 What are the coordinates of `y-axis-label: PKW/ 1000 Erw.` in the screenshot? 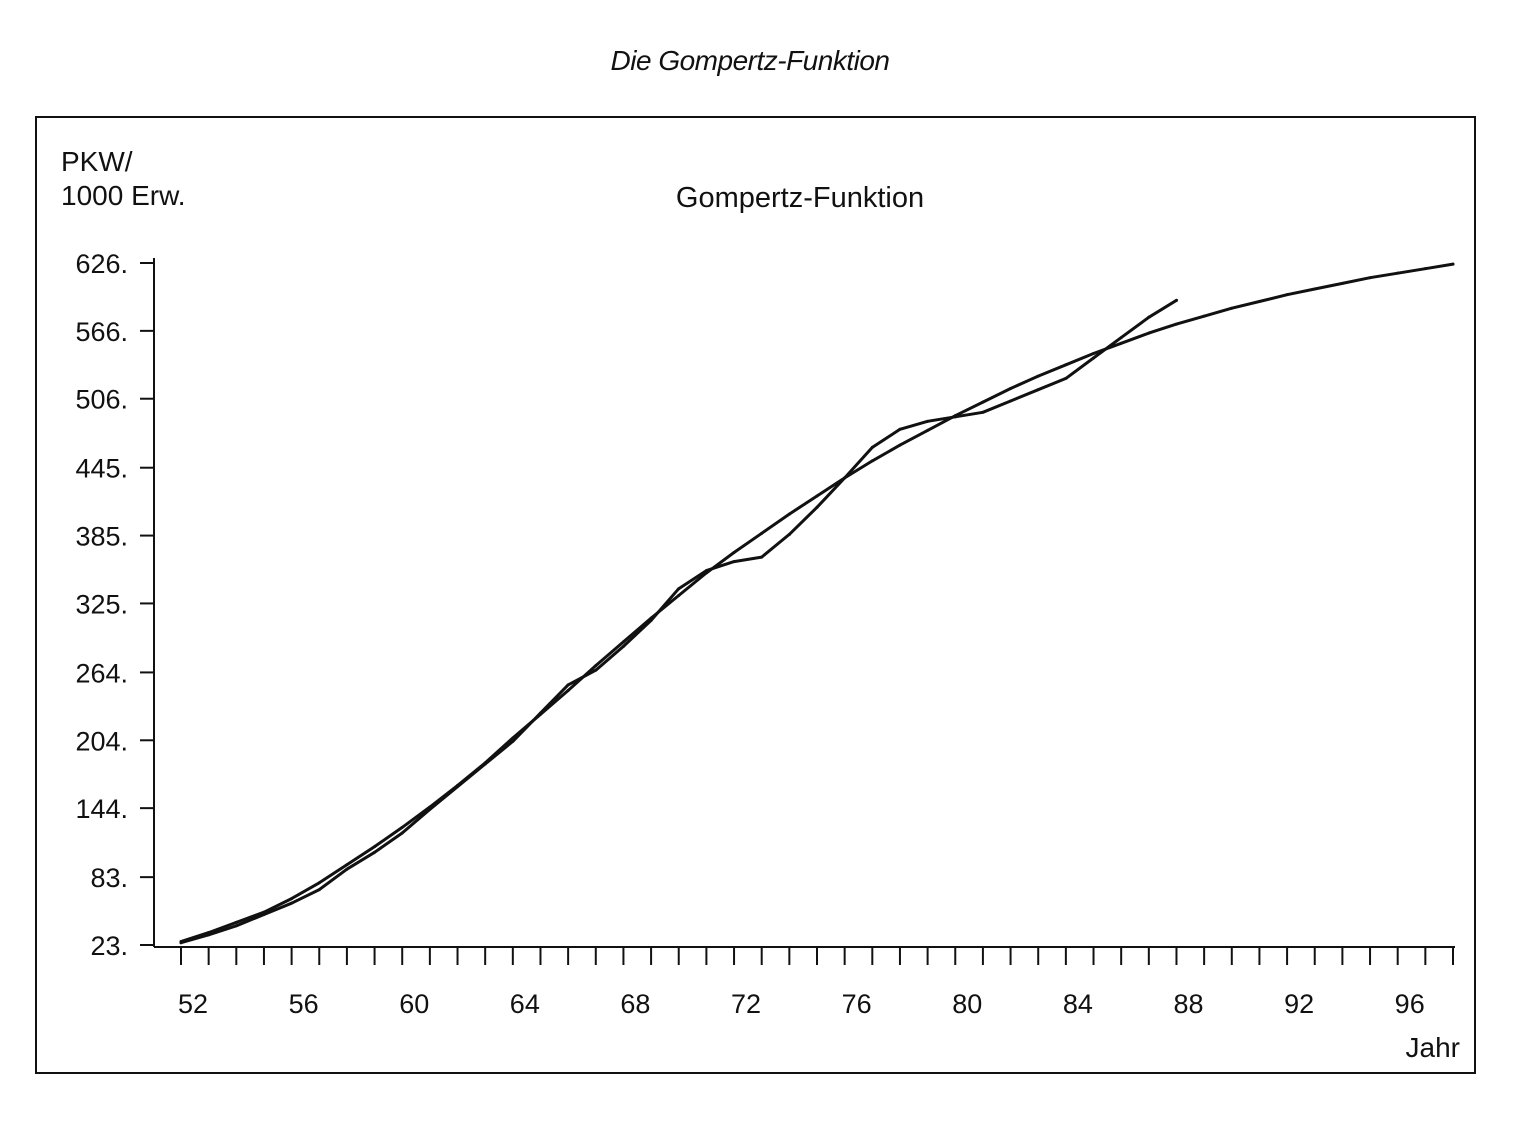 It's located at (123, 179).